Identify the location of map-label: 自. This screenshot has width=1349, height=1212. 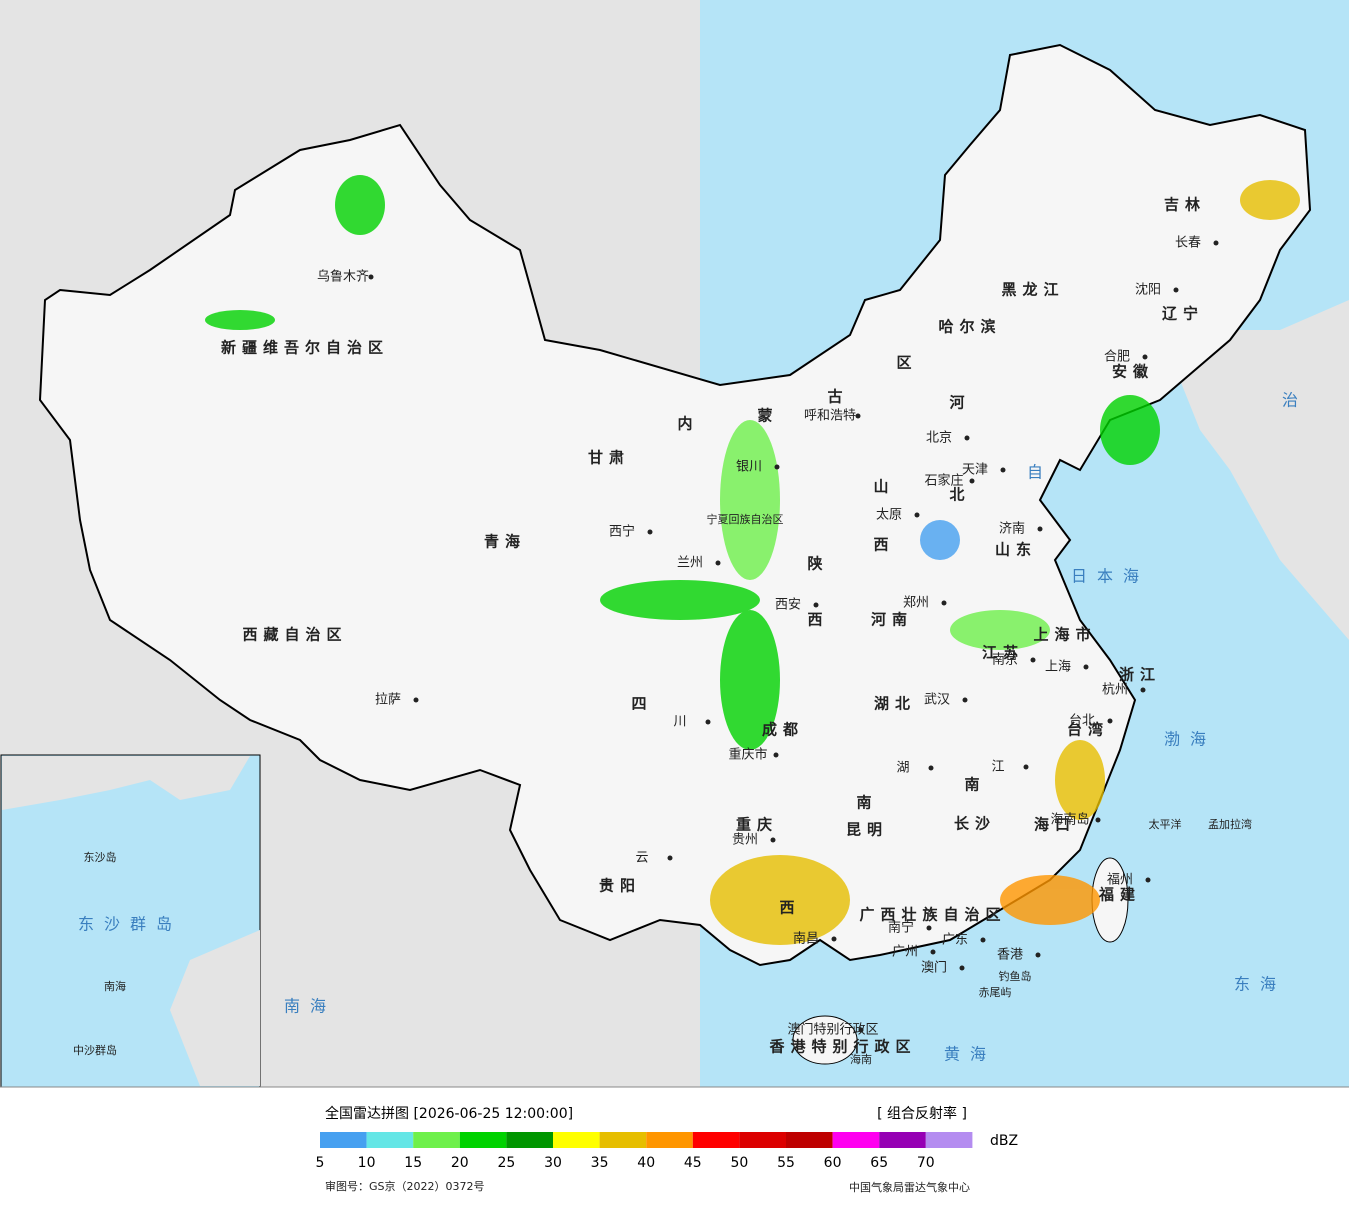
(1040, 472).